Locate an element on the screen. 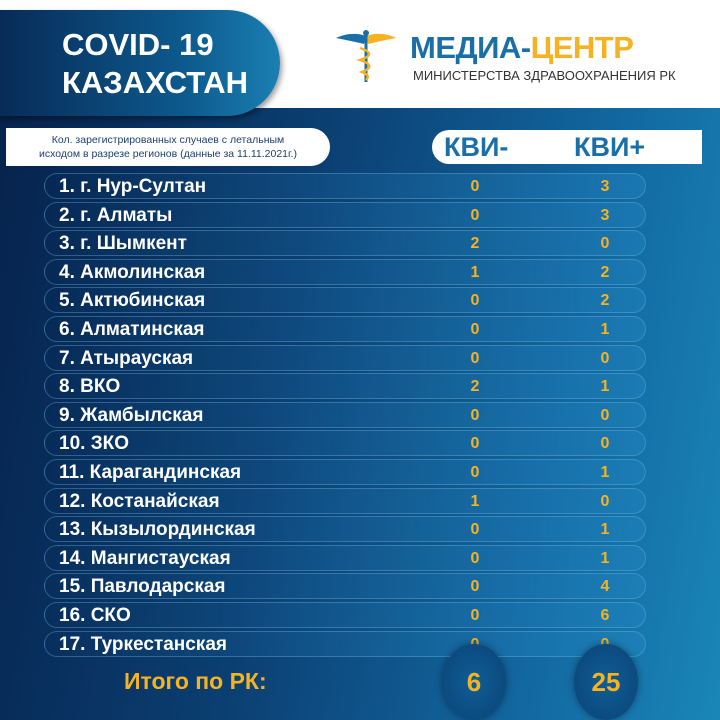 This screenshot has width=720, height=720. region-name: 9. Жамбылская is located at coordinates (131, 415).